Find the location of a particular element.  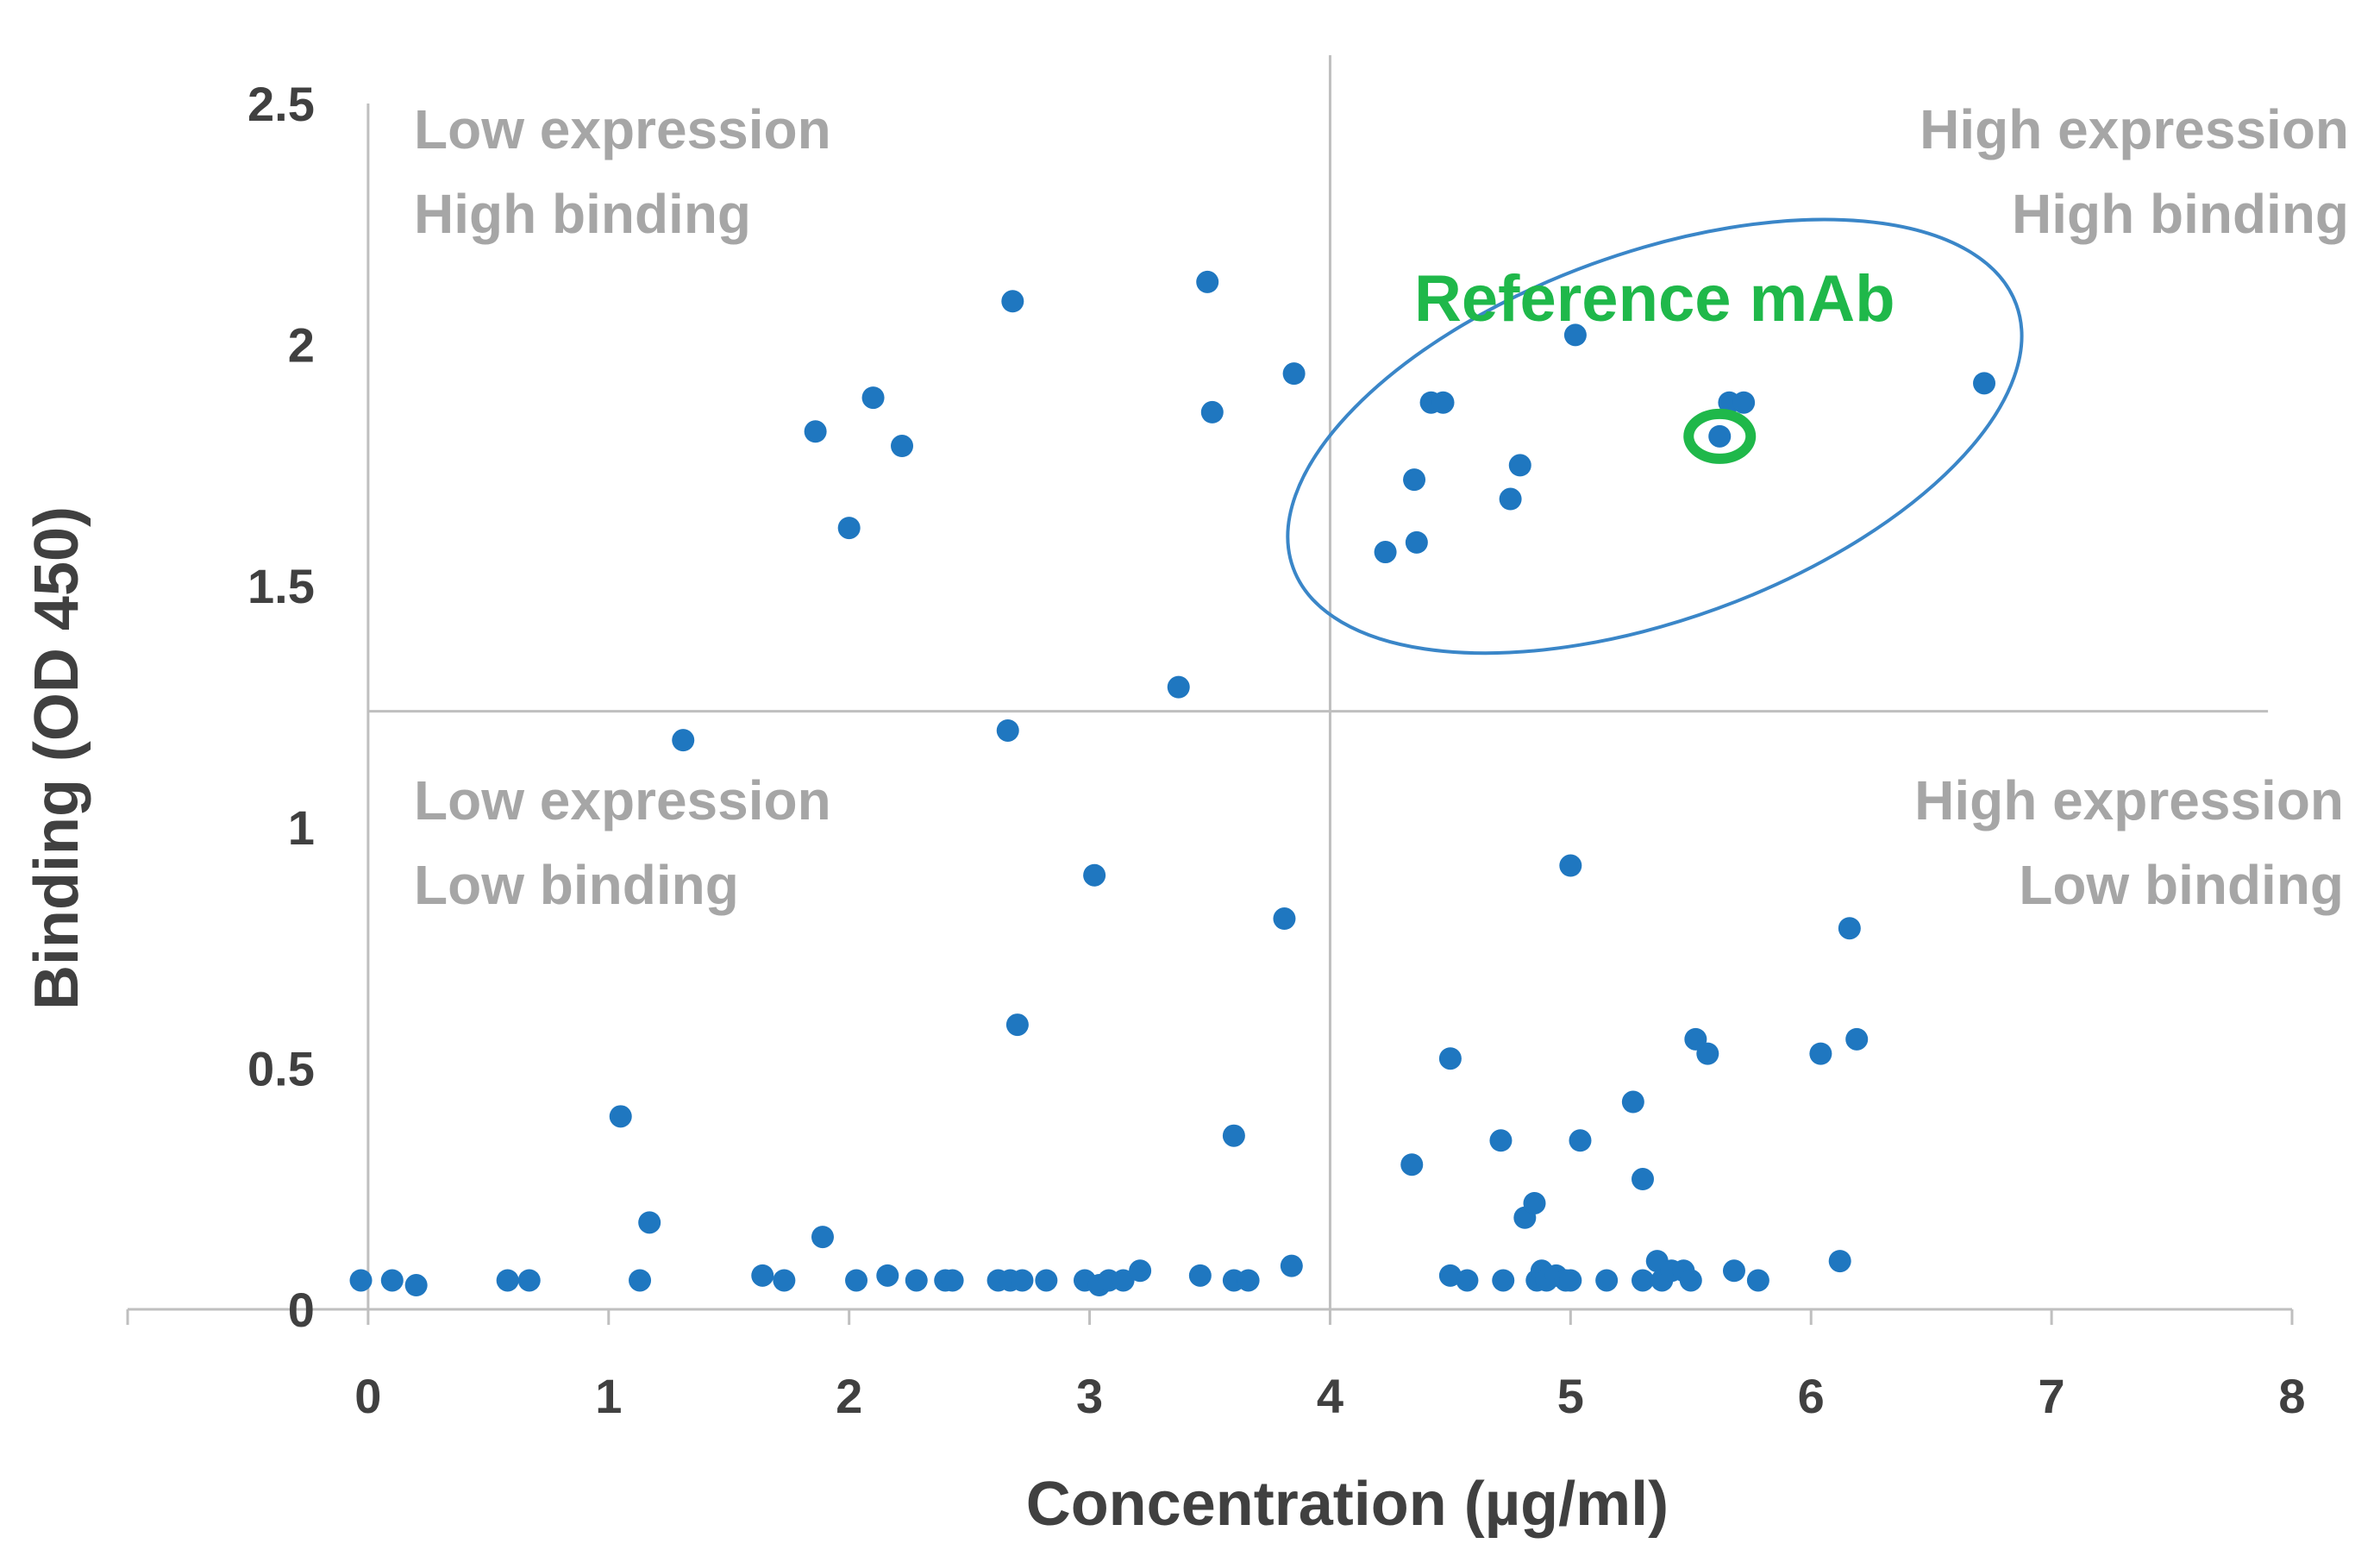

x-tick-label: 0 is located at coordinates (368, 1396).